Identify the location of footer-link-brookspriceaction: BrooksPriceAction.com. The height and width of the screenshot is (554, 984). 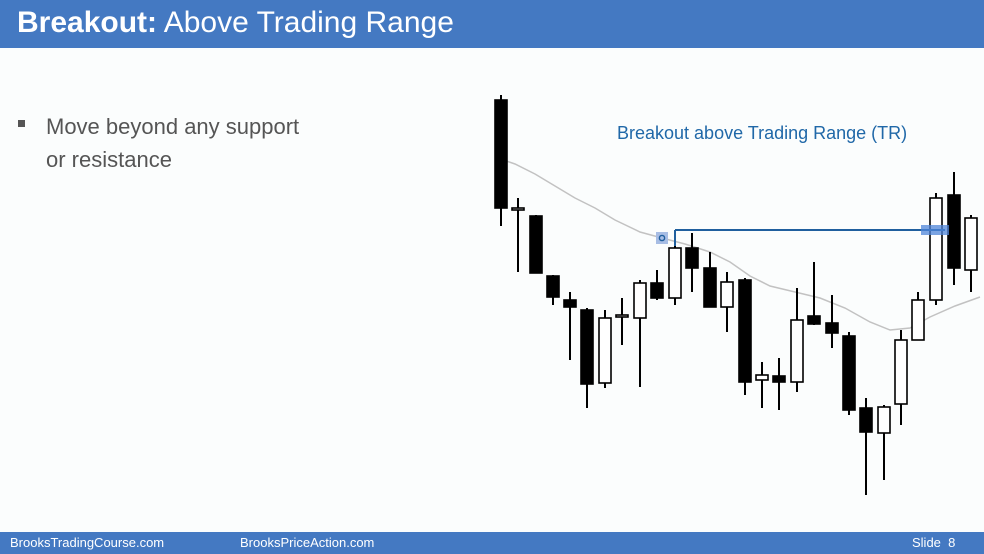
(307, 542).